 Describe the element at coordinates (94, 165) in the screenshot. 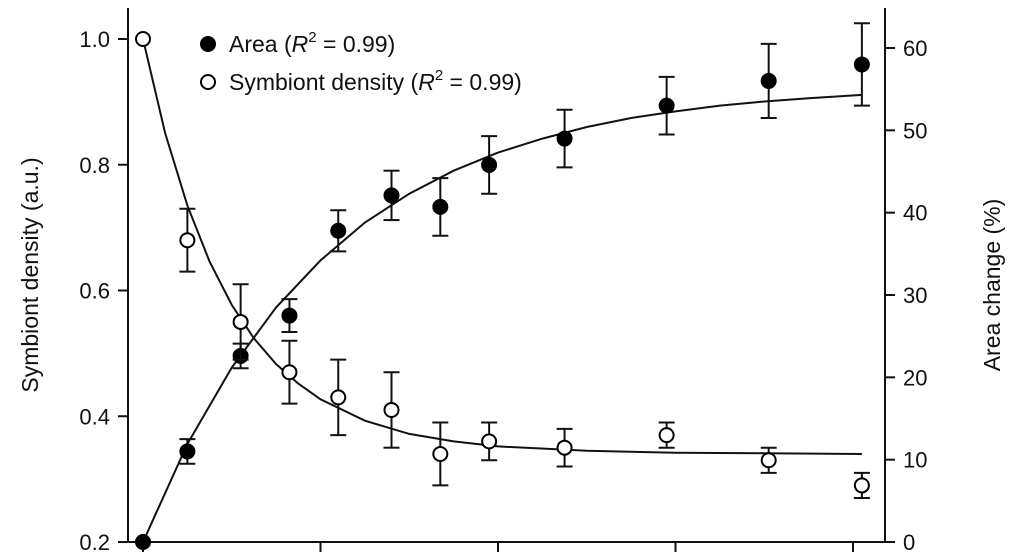

I see `left-y-tick-label: 0.8` at that location.